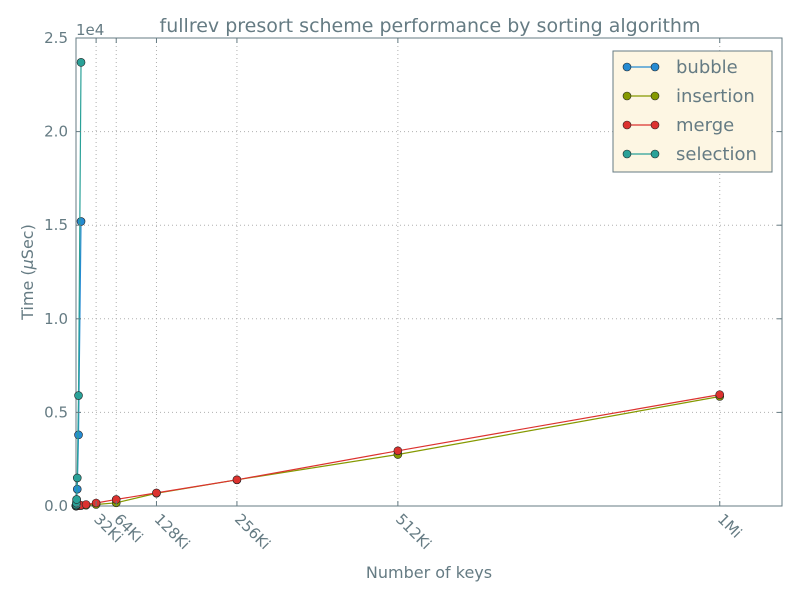 This screenshot has width=800, height=600. I want to click on legend-entry-insertion: insertion, so click(688, 96).